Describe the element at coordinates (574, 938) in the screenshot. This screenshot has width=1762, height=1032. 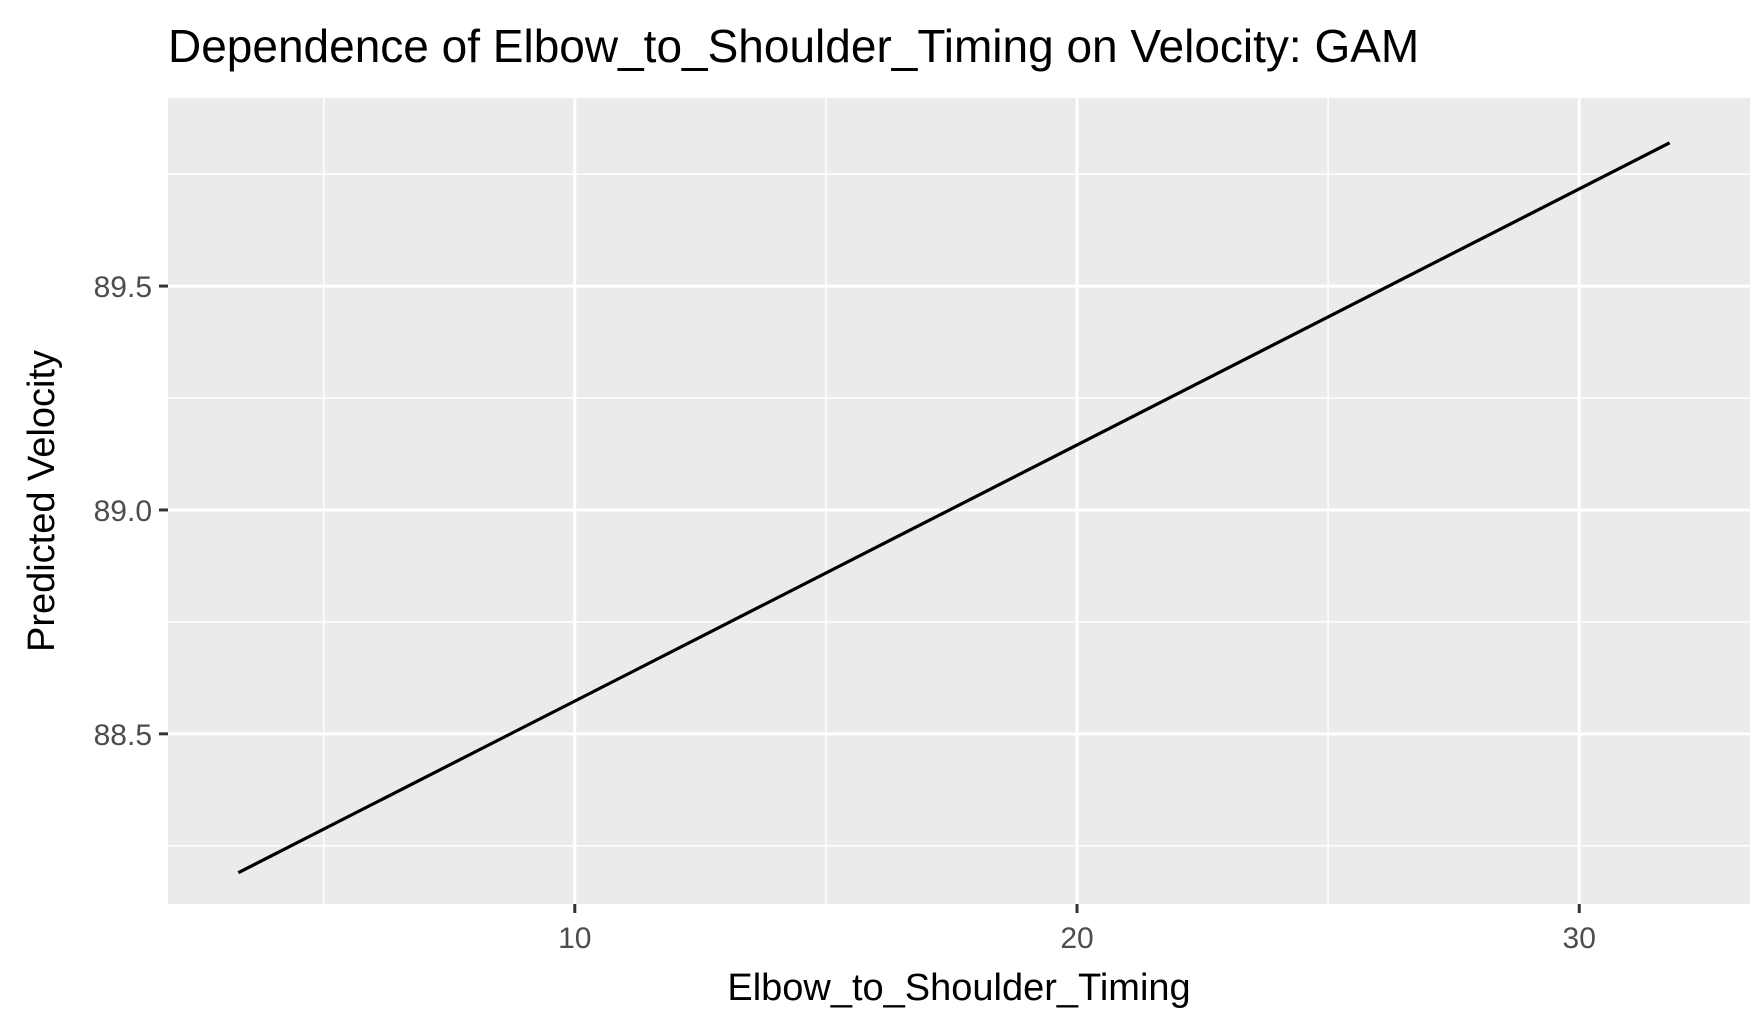
I see `x-tick-label: 10` at that location.